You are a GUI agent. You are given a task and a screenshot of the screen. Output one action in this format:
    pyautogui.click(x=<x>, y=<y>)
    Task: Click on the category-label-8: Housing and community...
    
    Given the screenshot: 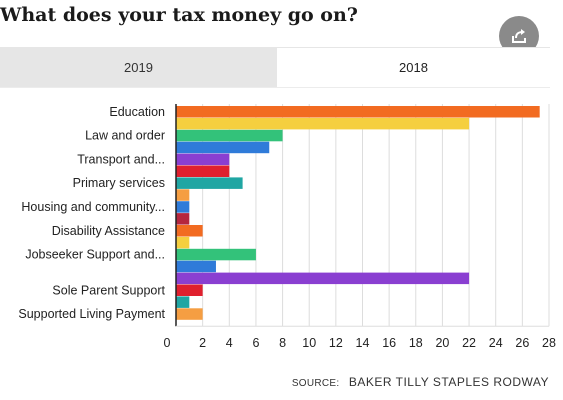 What is the action you would take?
    pyautogui.click(x=93, y=207)
    